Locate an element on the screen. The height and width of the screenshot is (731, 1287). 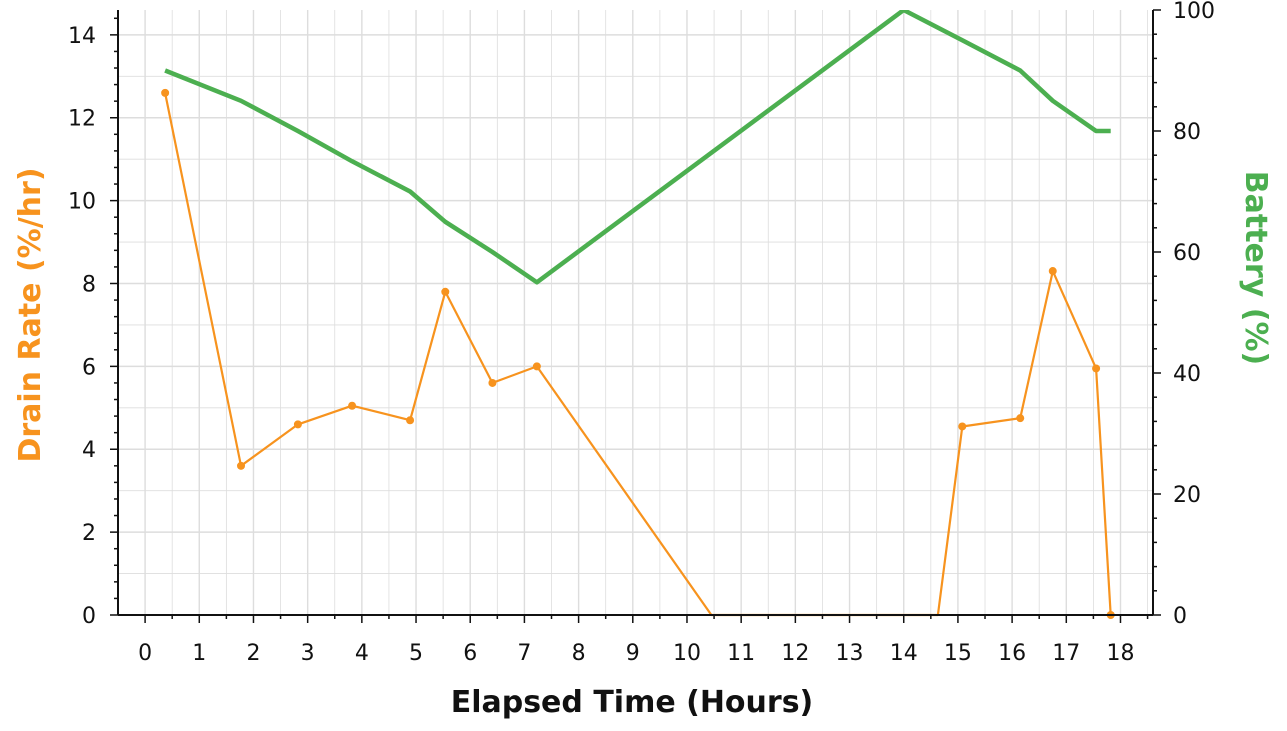
x-tick-label: 17 is located at coordinates (1066, 653).